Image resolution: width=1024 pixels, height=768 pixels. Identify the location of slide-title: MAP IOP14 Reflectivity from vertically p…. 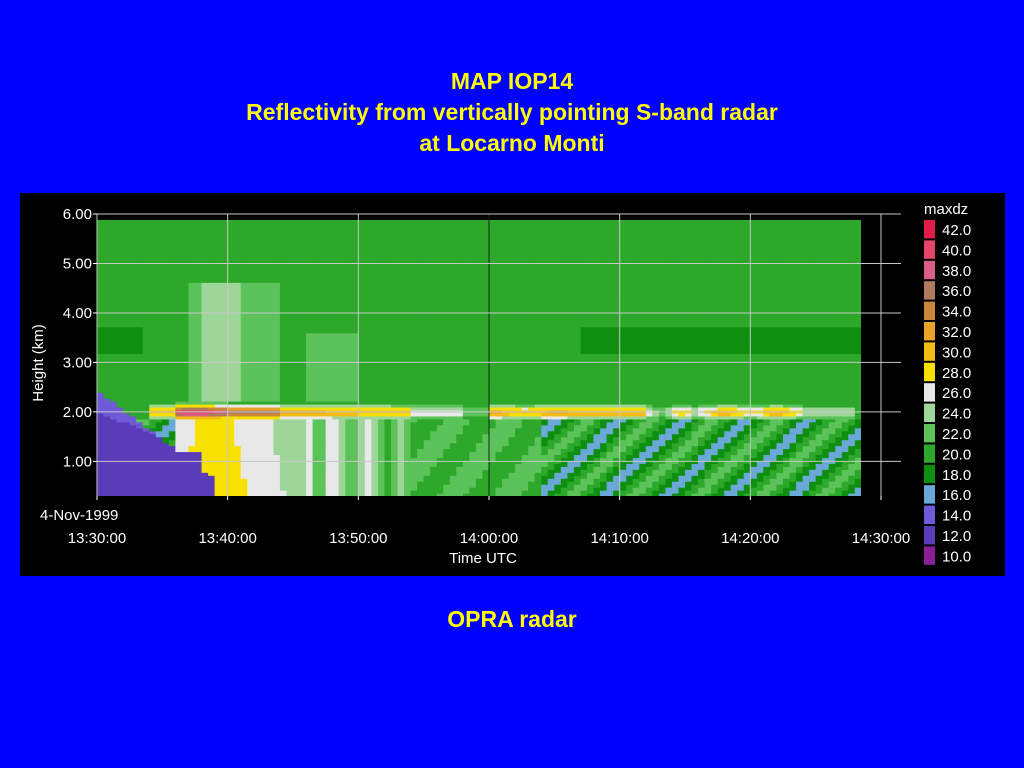
(512, 112).